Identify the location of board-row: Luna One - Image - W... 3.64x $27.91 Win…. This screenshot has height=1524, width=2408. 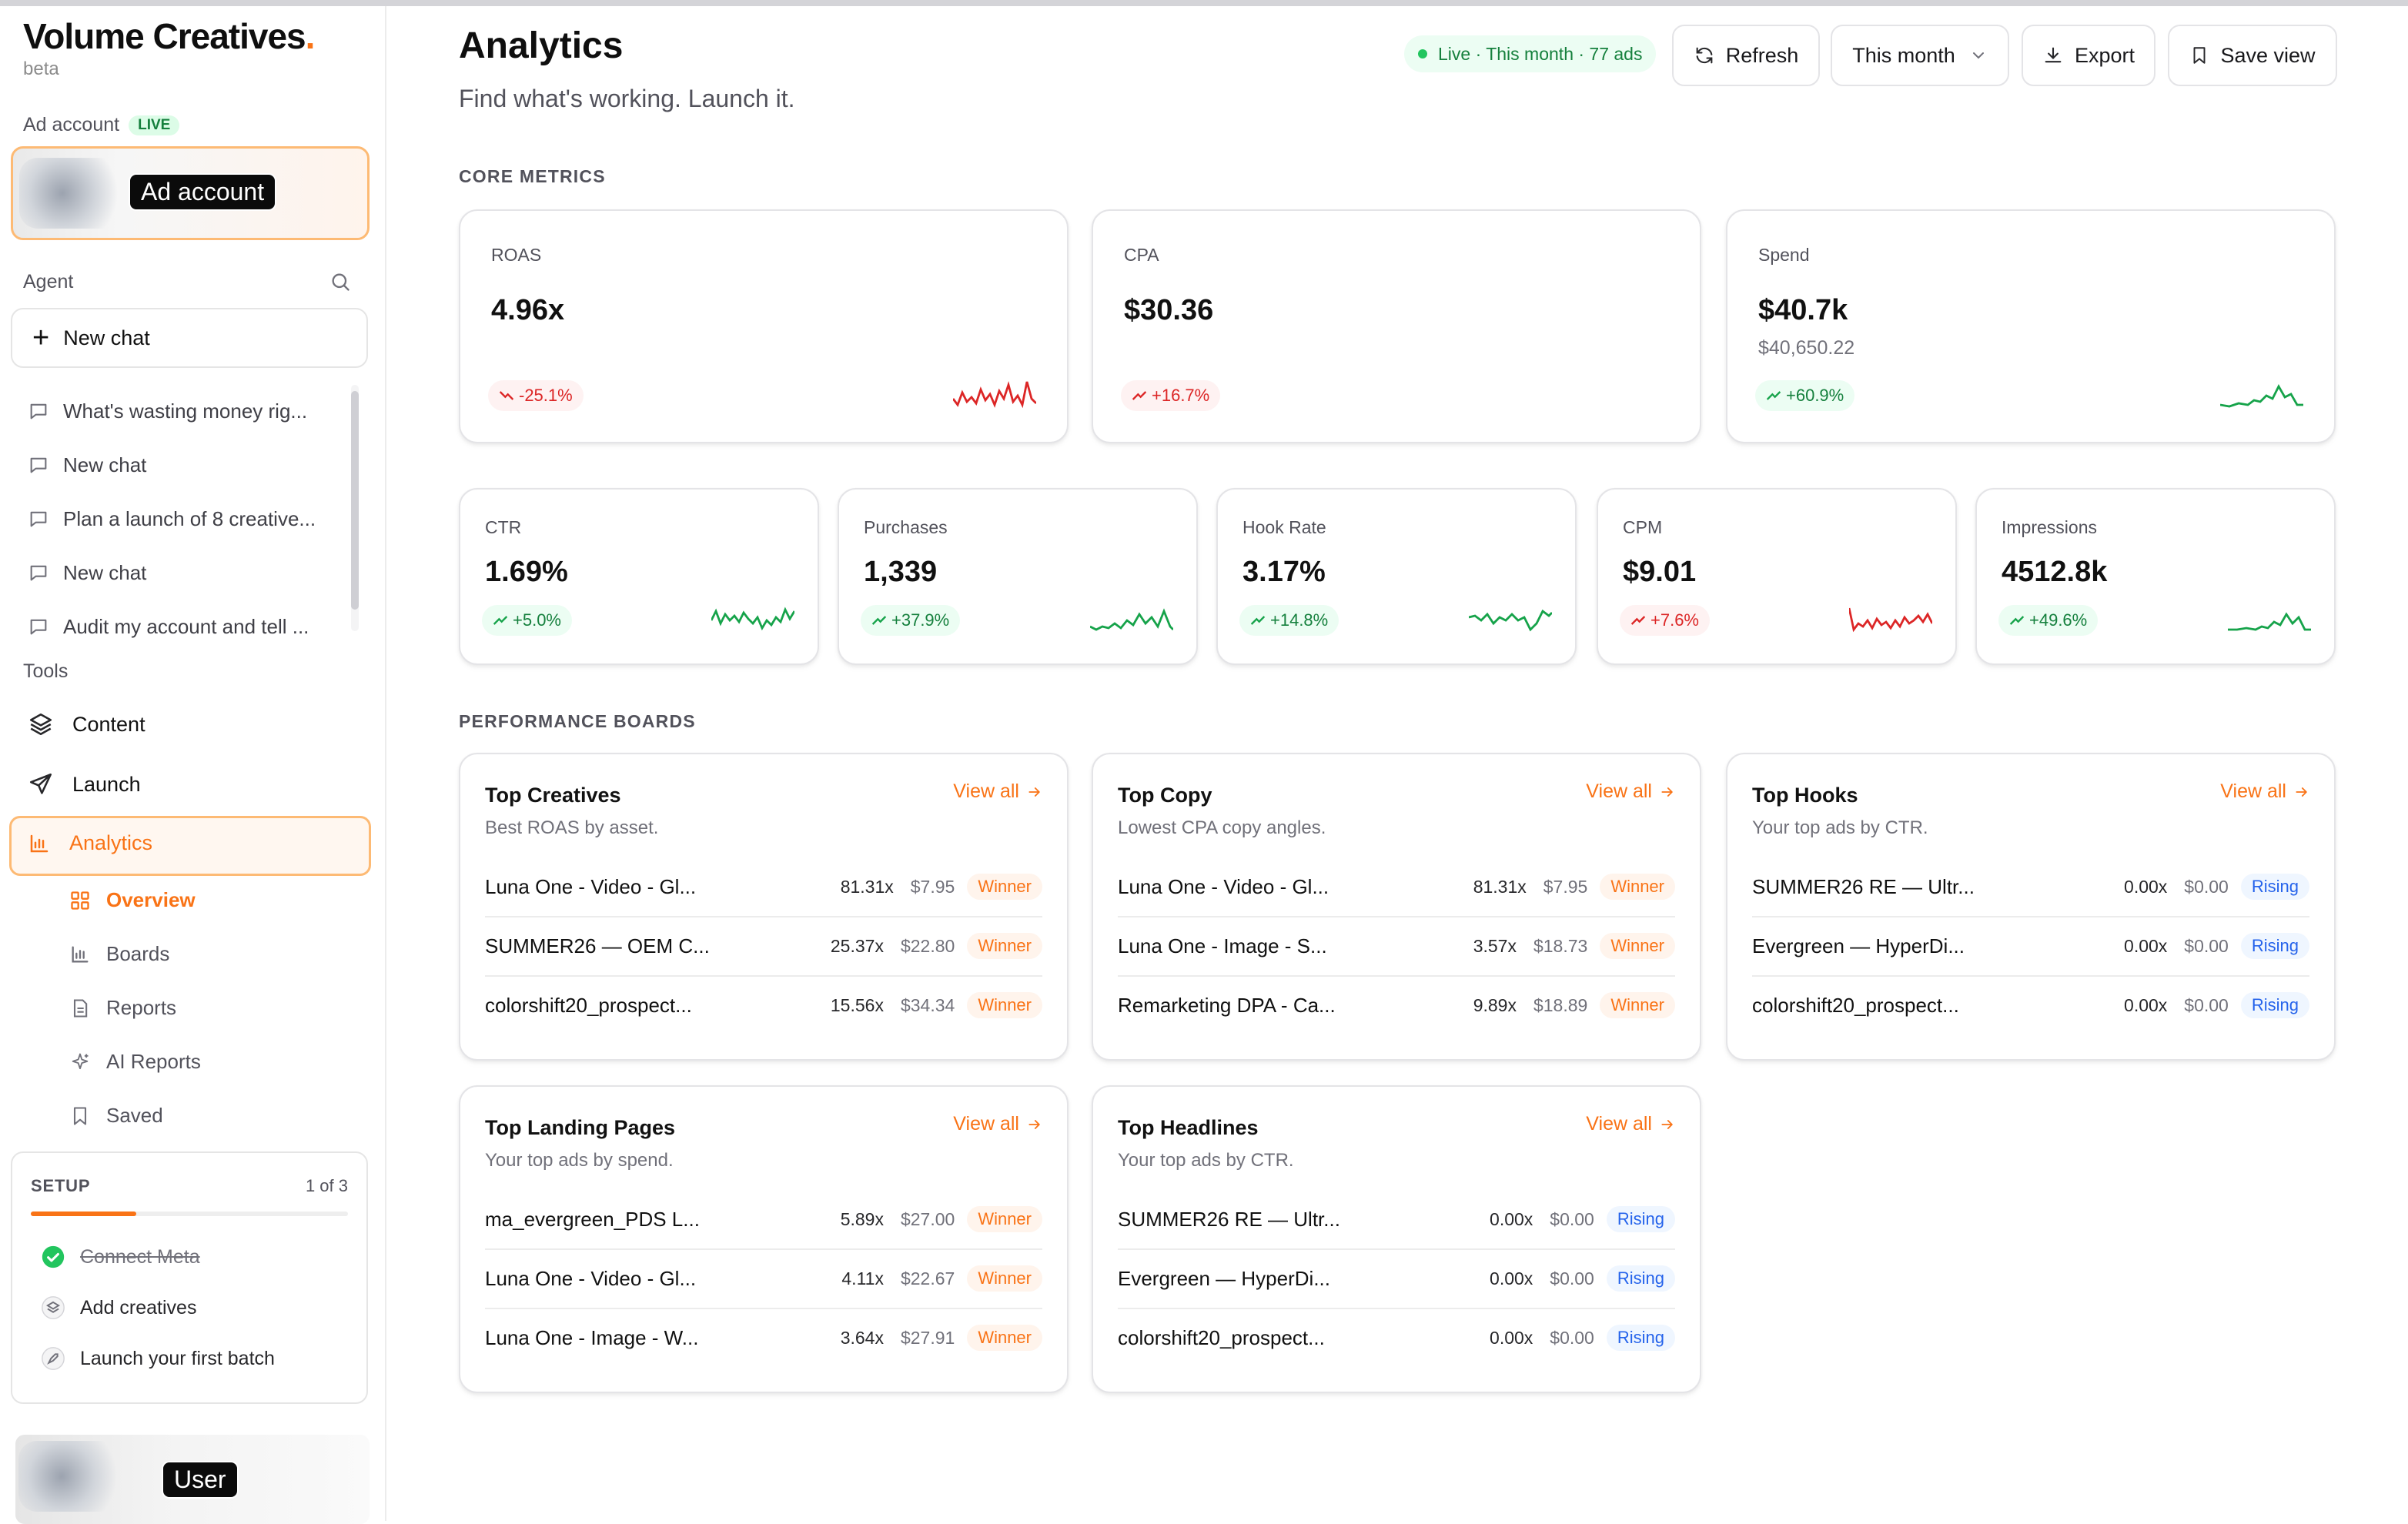
(763, 1337).